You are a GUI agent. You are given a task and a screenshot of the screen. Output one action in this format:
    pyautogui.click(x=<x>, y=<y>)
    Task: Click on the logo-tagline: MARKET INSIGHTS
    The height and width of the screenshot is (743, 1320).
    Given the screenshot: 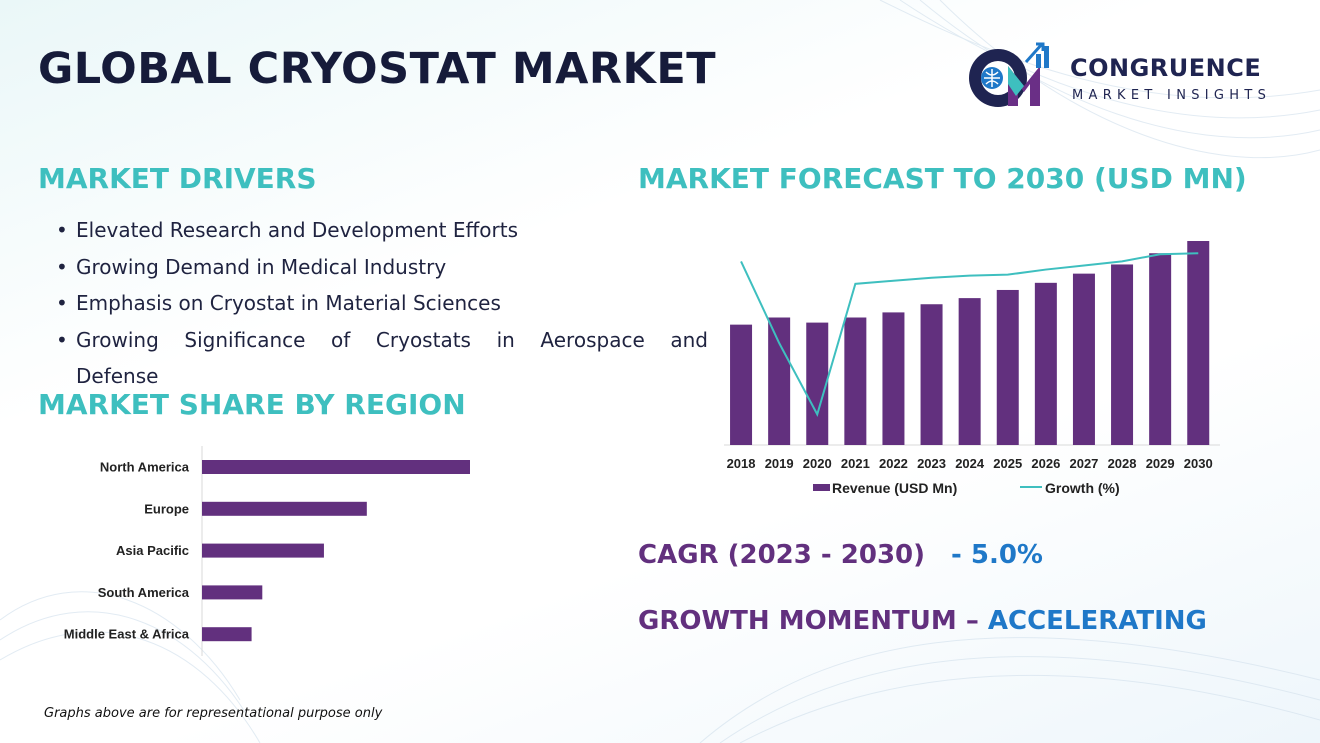 What is the action you would take?
    pyautogui.click(x=1172, y=95)
    